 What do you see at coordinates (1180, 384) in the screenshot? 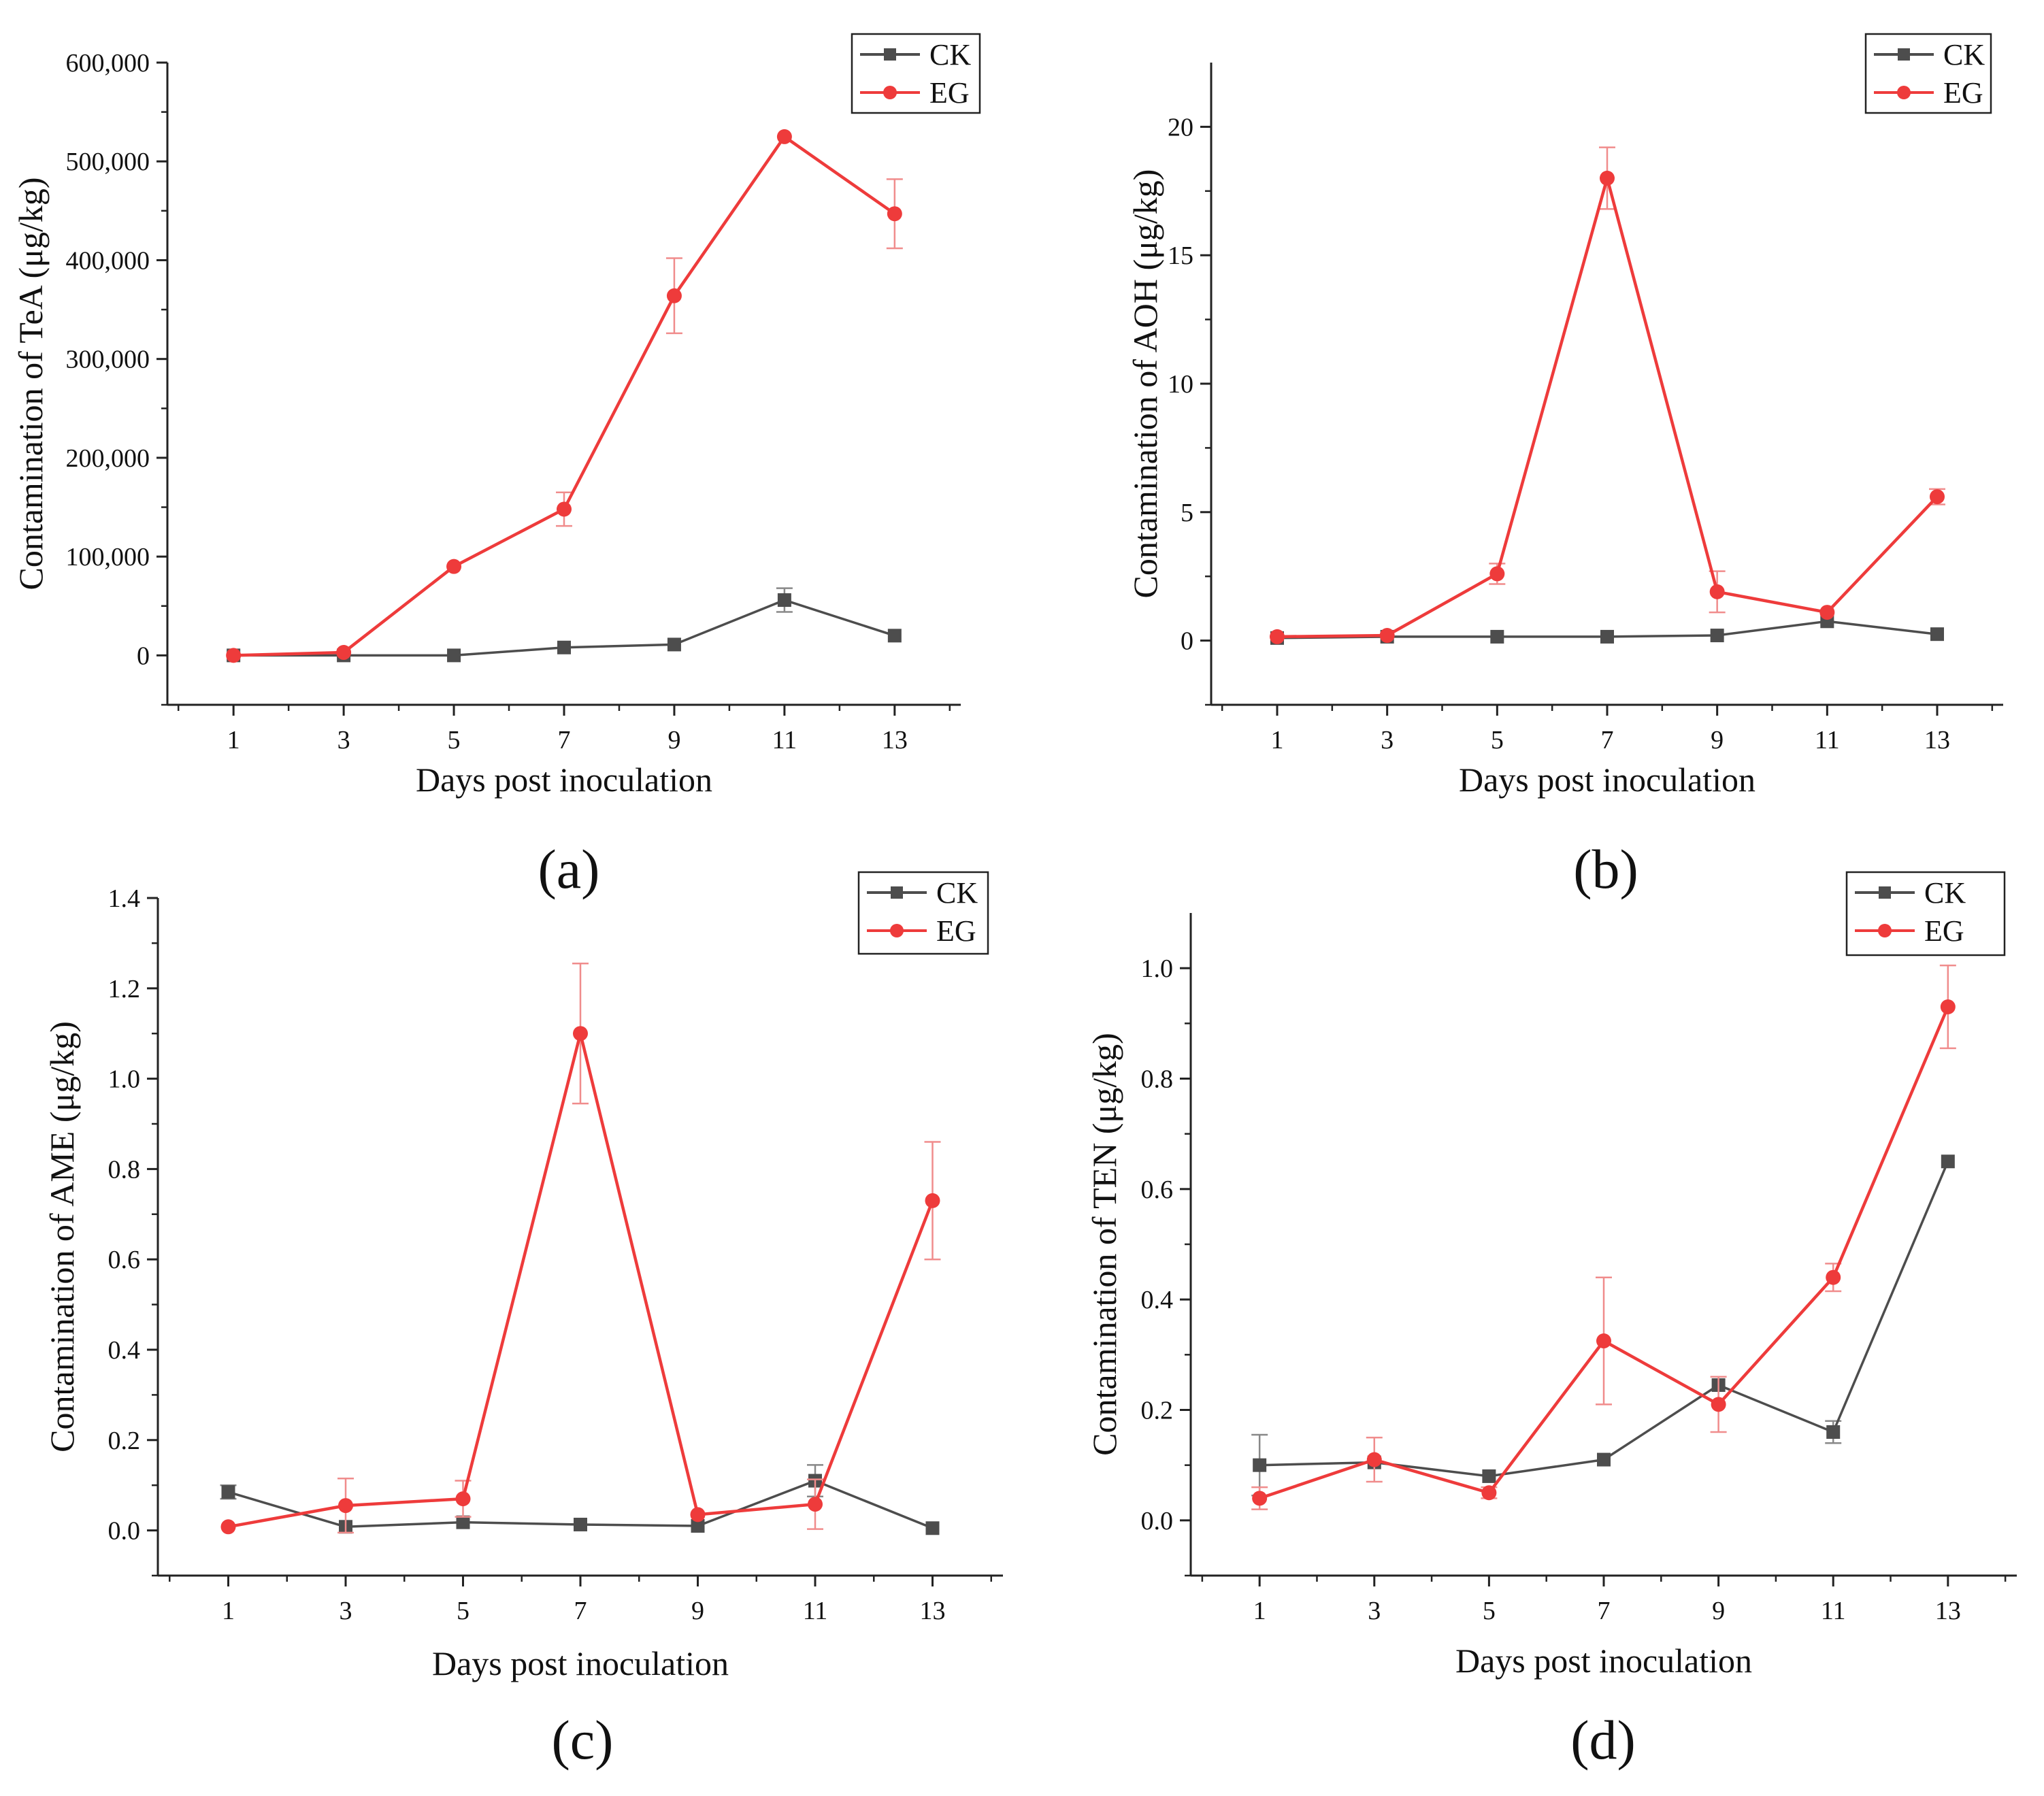
I see `y-tick-label: 10` at bounding box center [1180, 384].